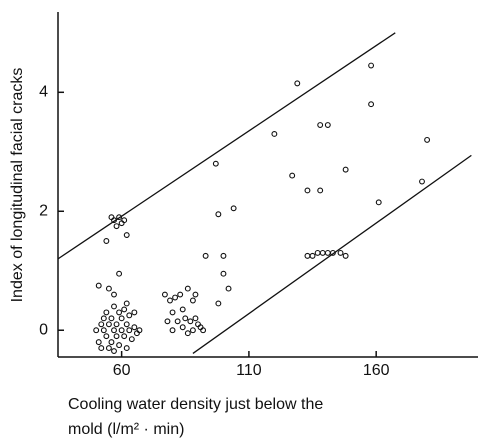 The image size is (480, 441). What do you see at coordinates (376, 370) in the screenshot?
I see `x-tick-label: 160` at bounding box center [376, 370].